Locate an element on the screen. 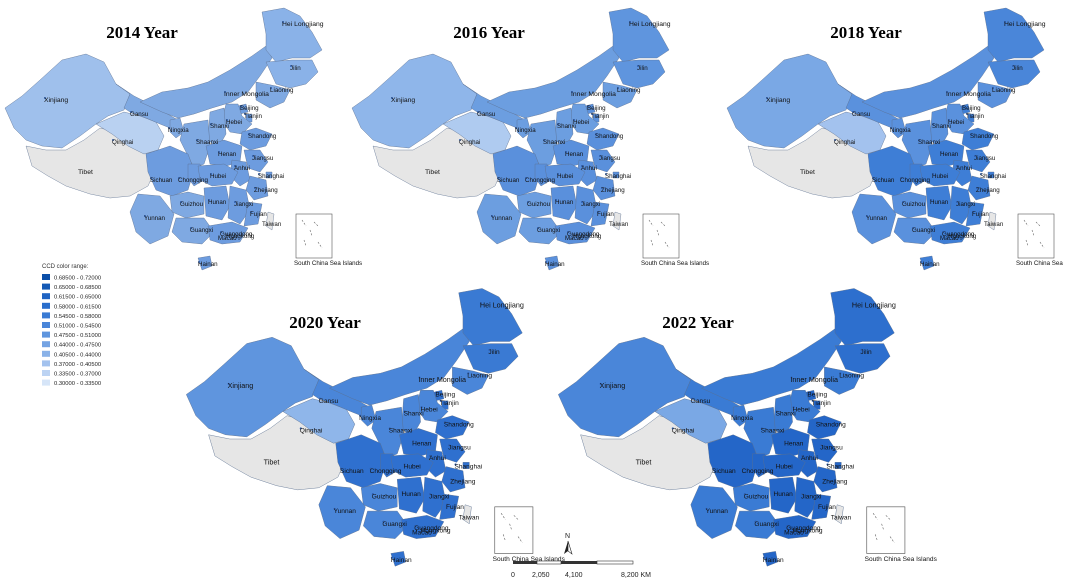  south-china-sea-inset: South China Sea Islands is located at coordinates (529, 534).